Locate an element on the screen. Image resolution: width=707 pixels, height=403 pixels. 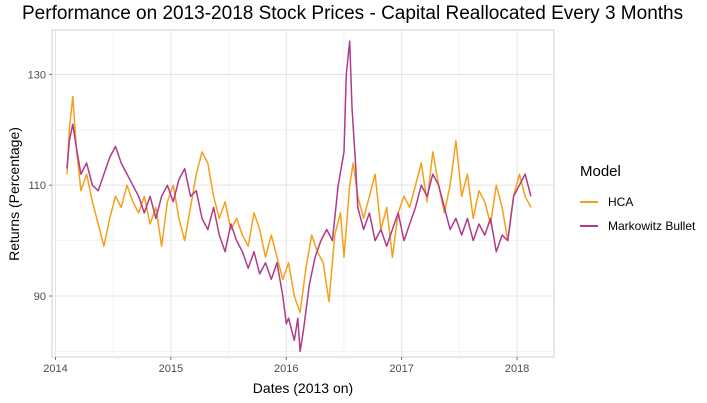
legend-title: Model is located at coordinates (600, 171).